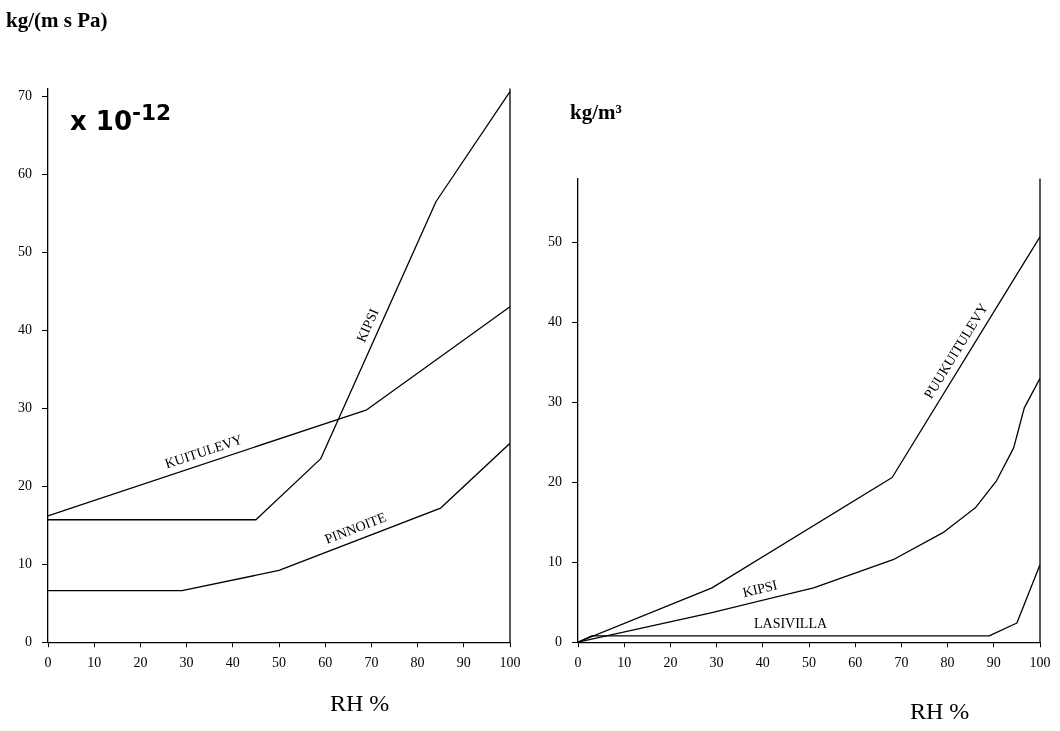 Image resolution: width=1060 pixels, height=731 pixels. Describe the element at coordinates (57, 20) in the screenshot. I see `y-axis-title: kg/(m s Pa)` at that location.